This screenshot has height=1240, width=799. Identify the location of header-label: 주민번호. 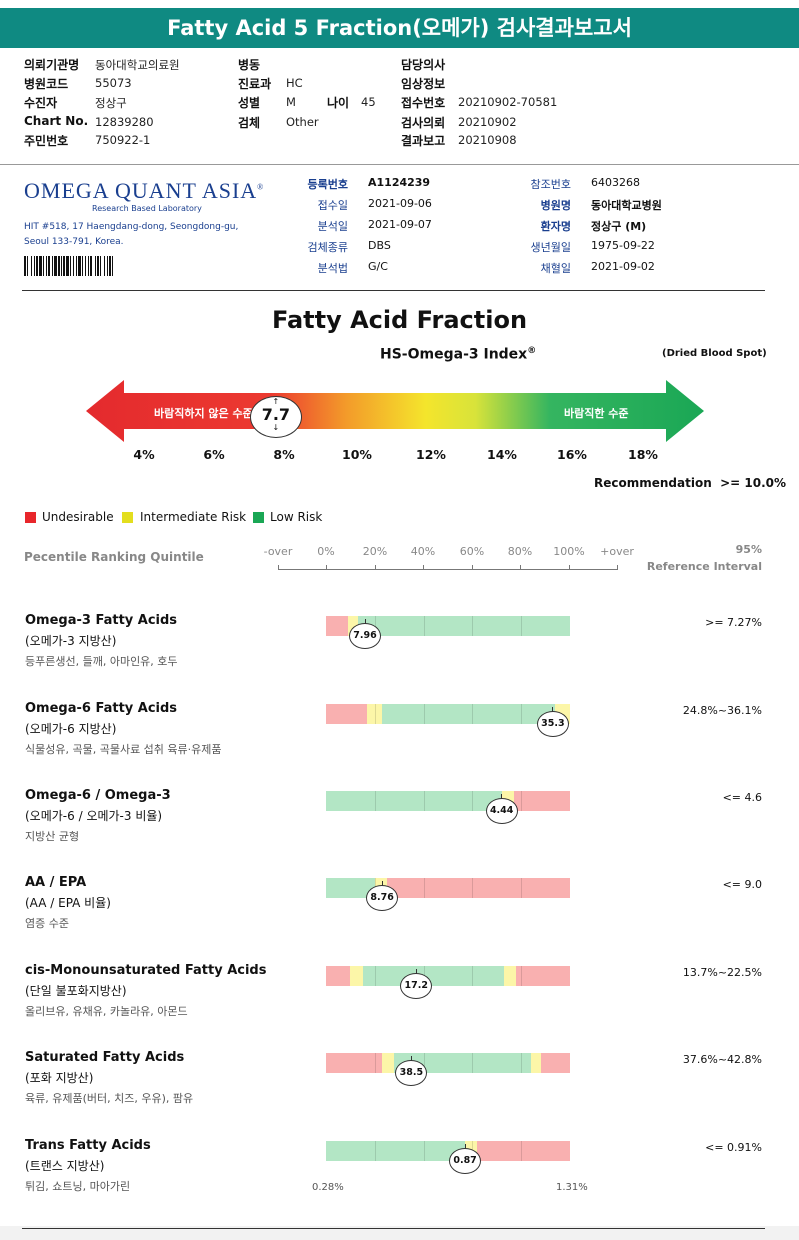
(46, 141).